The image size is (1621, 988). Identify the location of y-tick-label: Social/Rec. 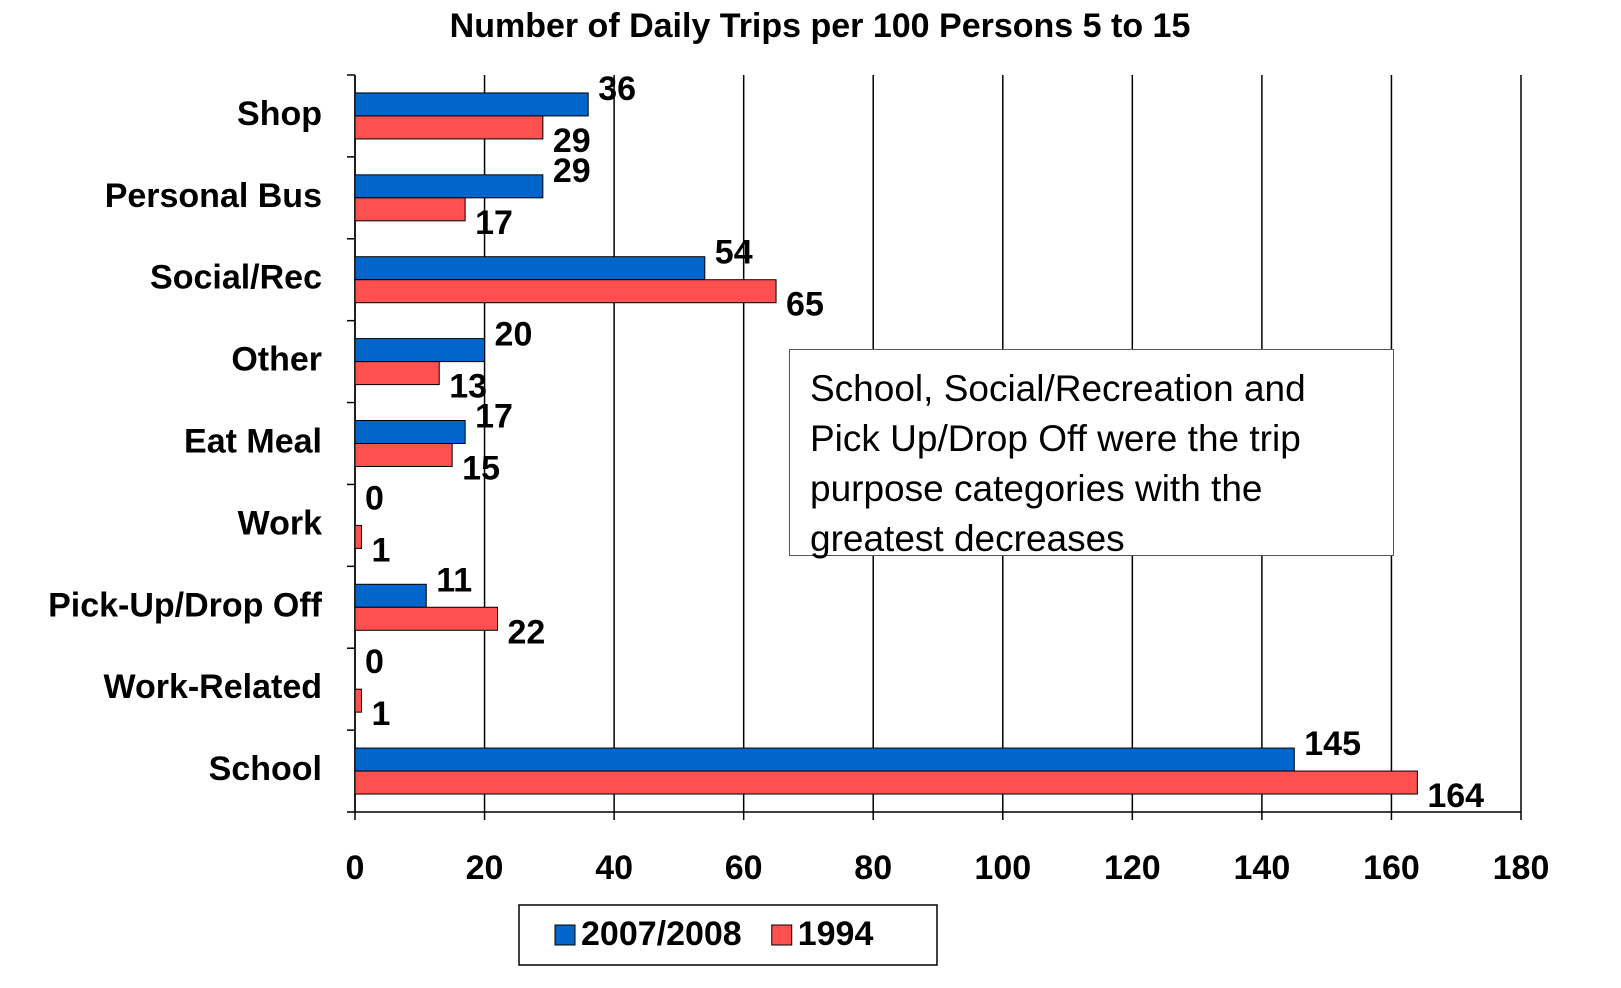
(236, 278).